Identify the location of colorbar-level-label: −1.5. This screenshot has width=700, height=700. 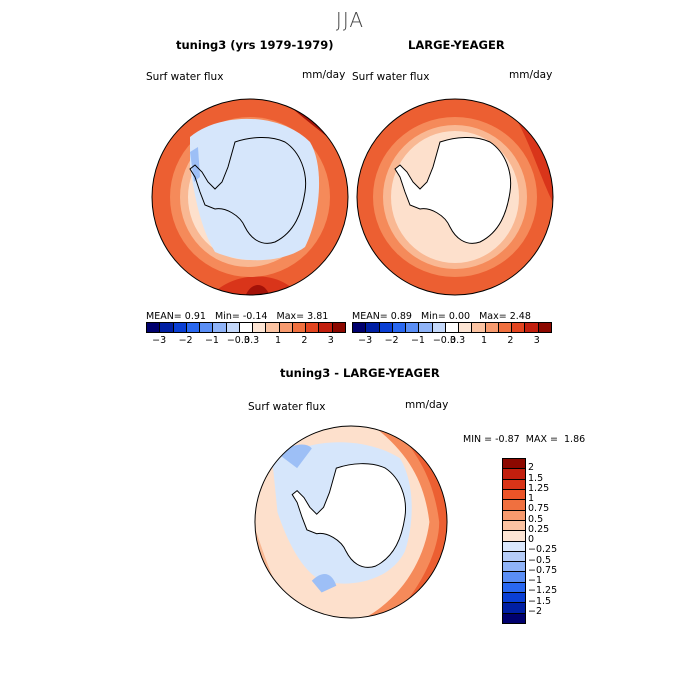
(540, 601).